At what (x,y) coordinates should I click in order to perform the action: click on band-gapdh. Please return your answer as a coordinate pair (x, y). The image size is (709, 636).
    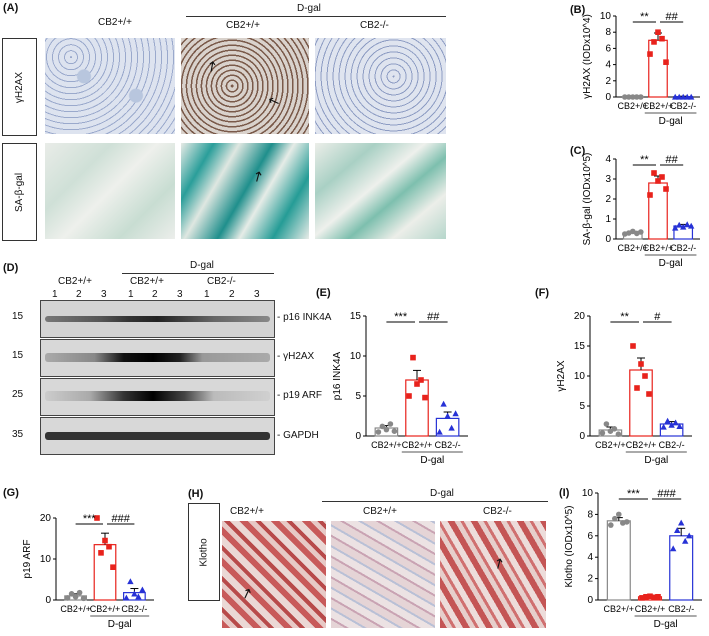
    Looking at the image, I should click on (157, 436).